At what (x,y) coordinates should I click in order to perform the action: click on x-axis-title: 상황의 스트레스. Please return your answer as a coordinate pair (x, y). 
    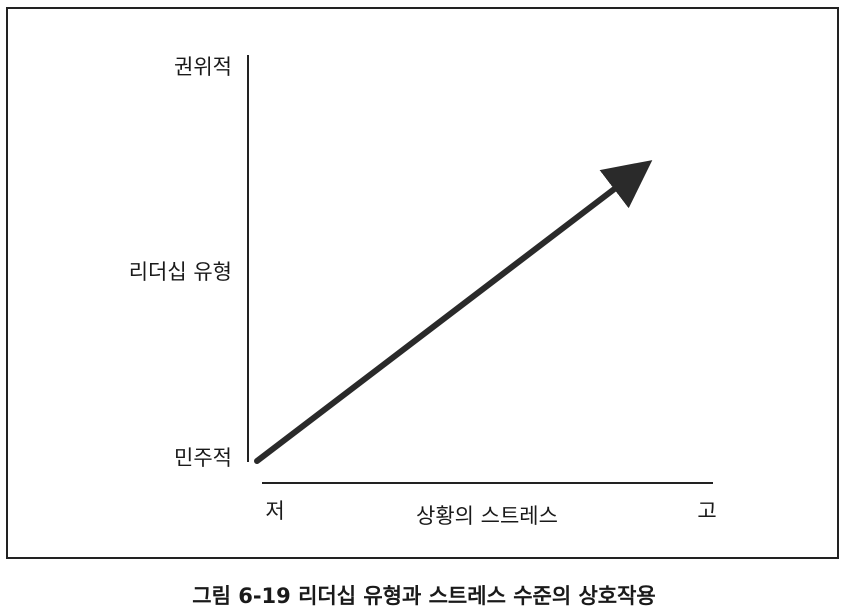
    Looking at the image, I should click on (487, 516).